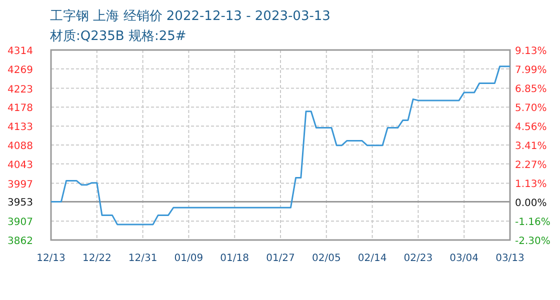 The width and height of the screenshot is (560, 300). I want to click on y-tick-label: 3907, so click(20, 222).